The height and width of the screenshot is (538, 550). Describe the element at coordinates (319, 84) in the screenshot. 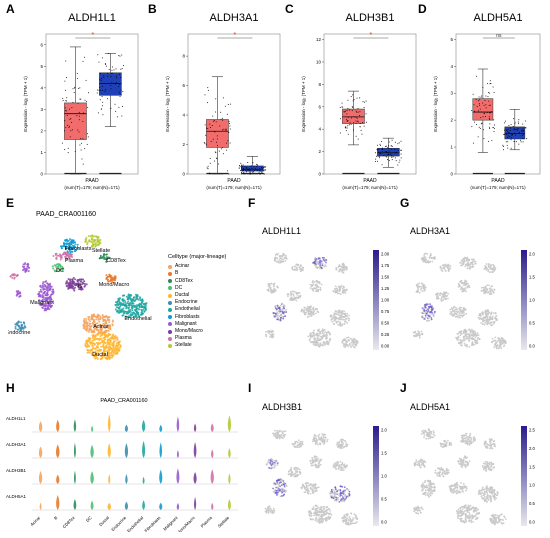

I see `y-tick-label: 8` at that location.